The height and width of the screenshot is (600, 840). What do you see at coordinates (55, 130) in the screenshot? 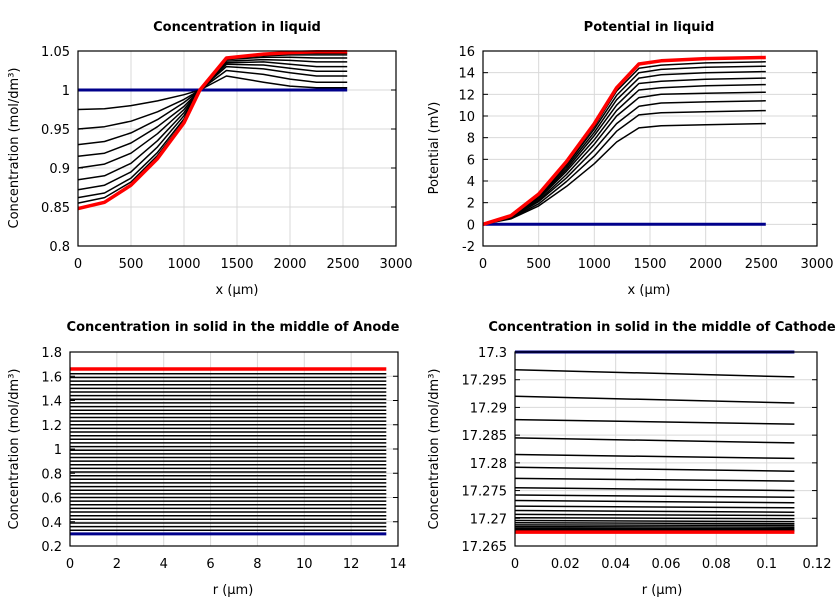
I see `y-tick-label: 0.95` at bounding box center [55, 130].